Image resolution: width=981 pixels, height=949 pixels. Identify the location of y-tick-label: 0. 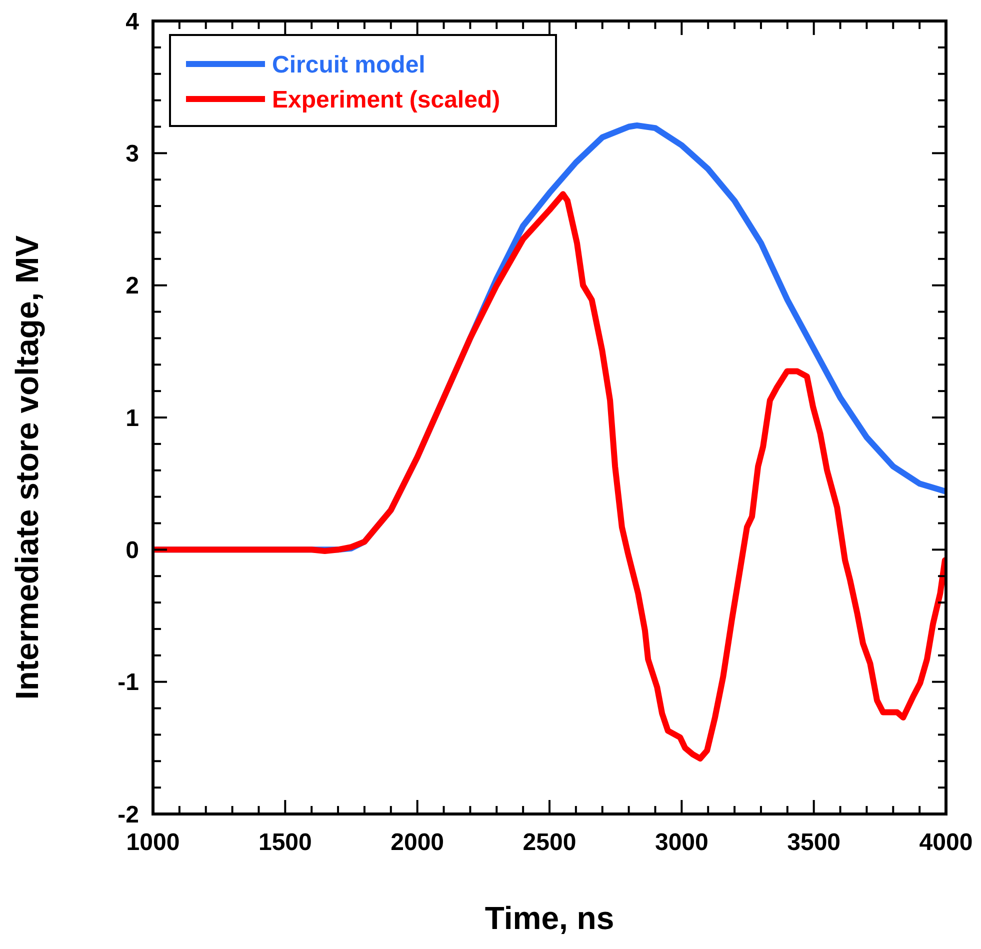
(132, 550).